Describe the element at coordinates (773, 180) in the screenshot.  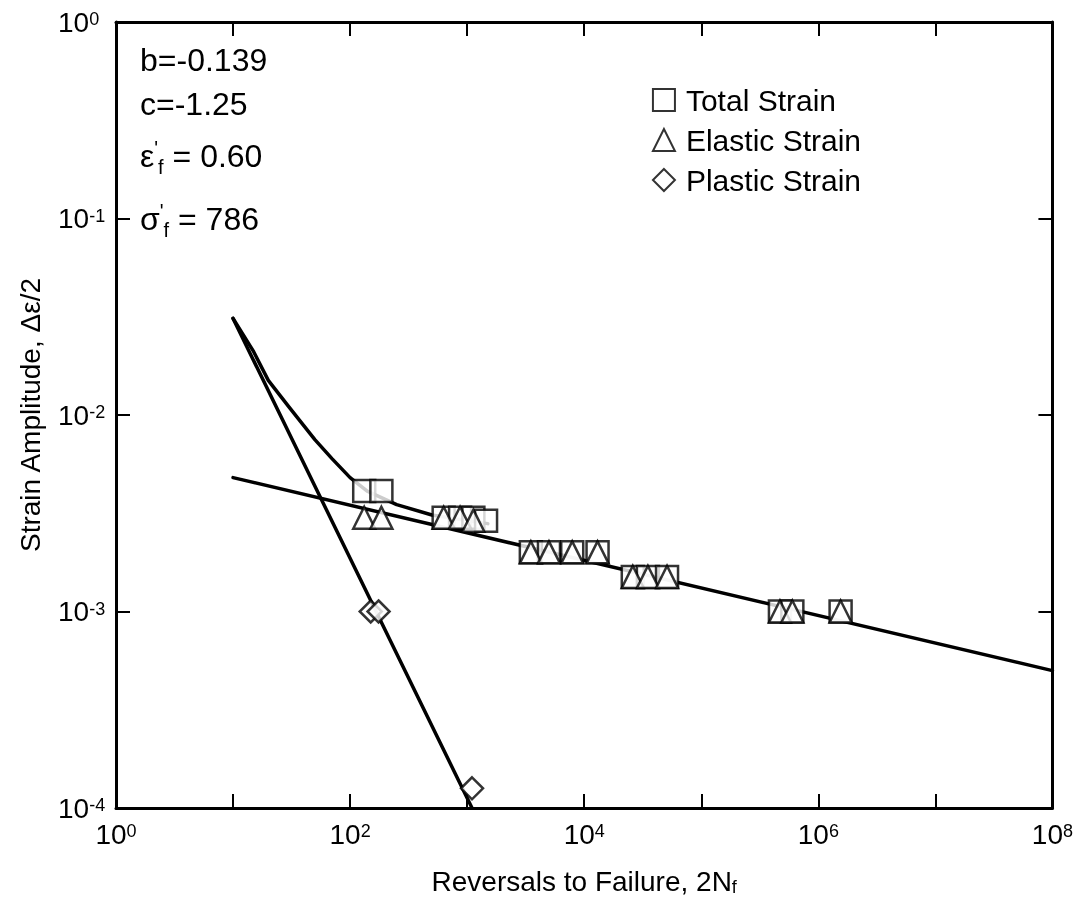
I see `legend-label: Plastic Strain` at that location.